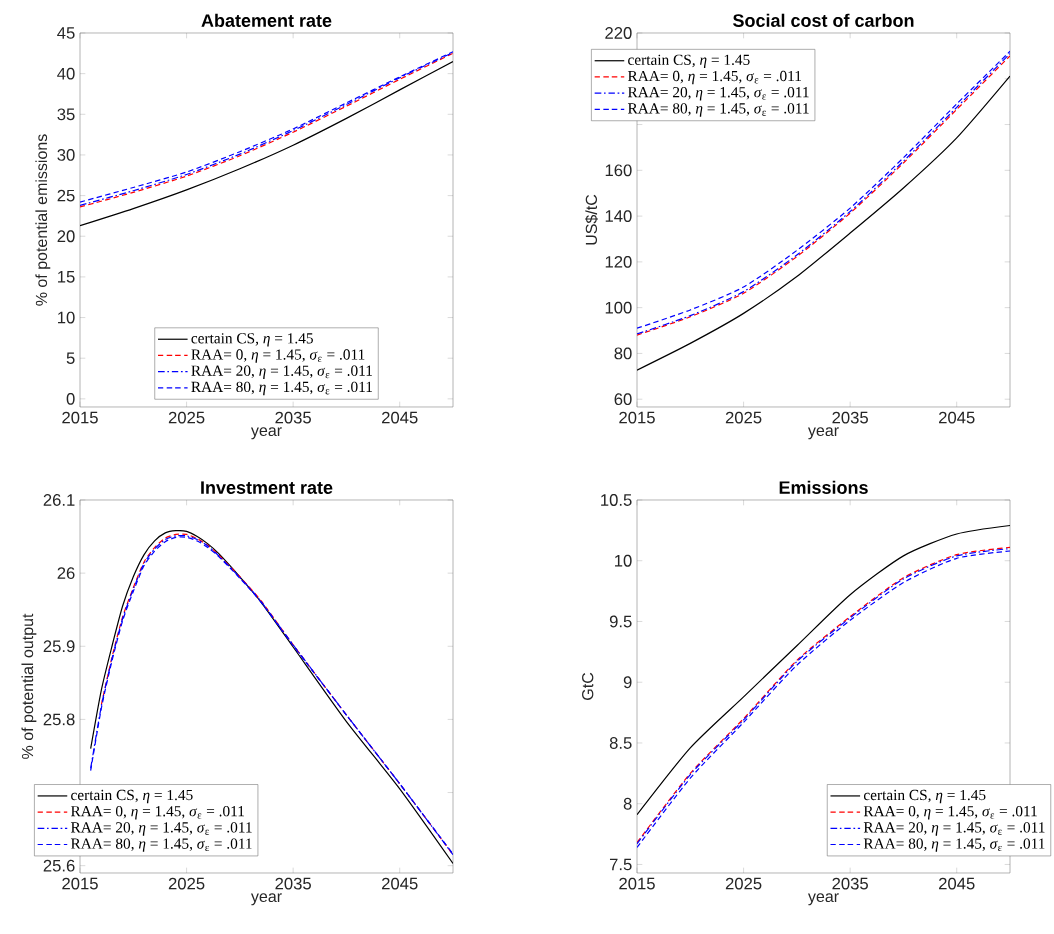 This screenshot has width=1054, height=934. What do you see at coordinates (59, 646) in the screenshot?
I see `y-tick-label: 25.9` at bounding box center [59, 646].